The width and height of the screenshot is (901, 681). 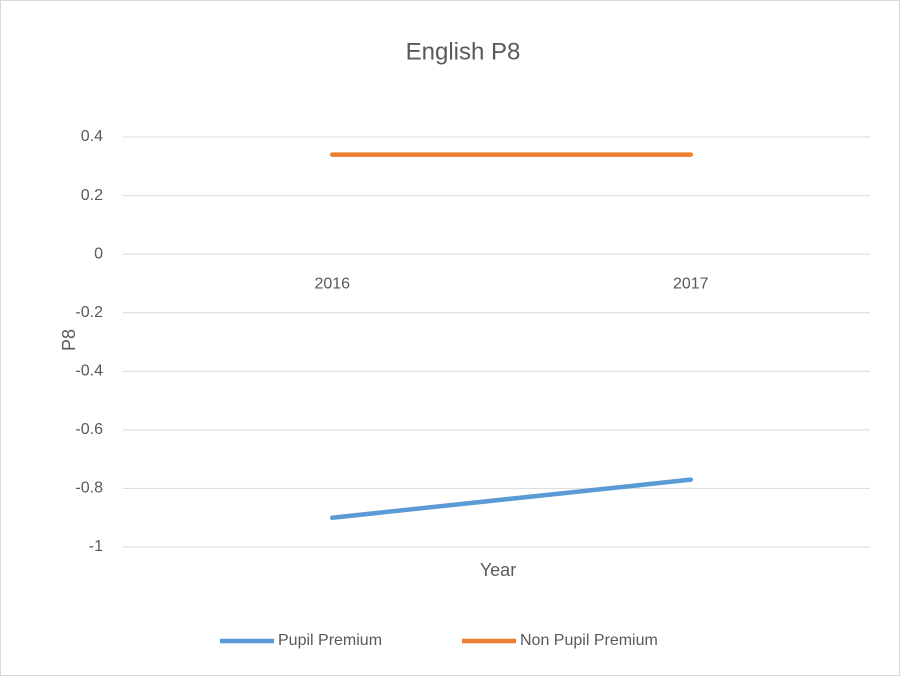 What do you see at coordinates (511, 498) in the screenshot?
I see `series-line` at bounding box center [511, 498].